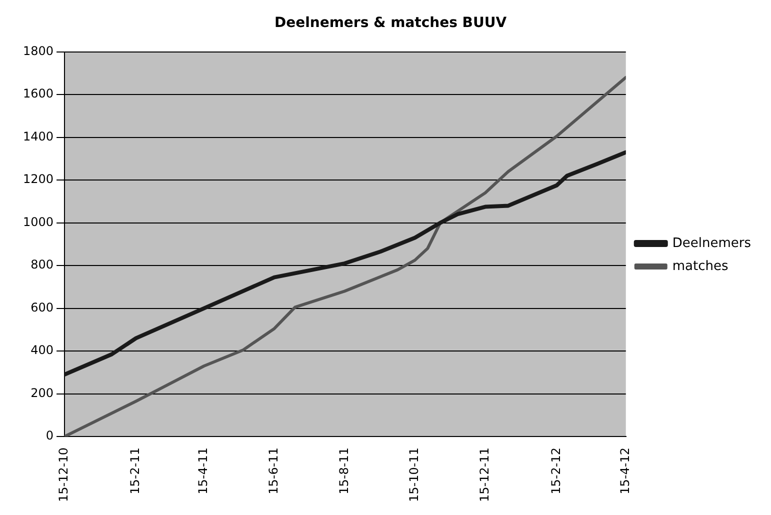 This screenshot has height=515, width=771. What do you see at coordinates (700, 266) in the screenshot?
I see `legend-label: matches` at bounding box center [700, 266].